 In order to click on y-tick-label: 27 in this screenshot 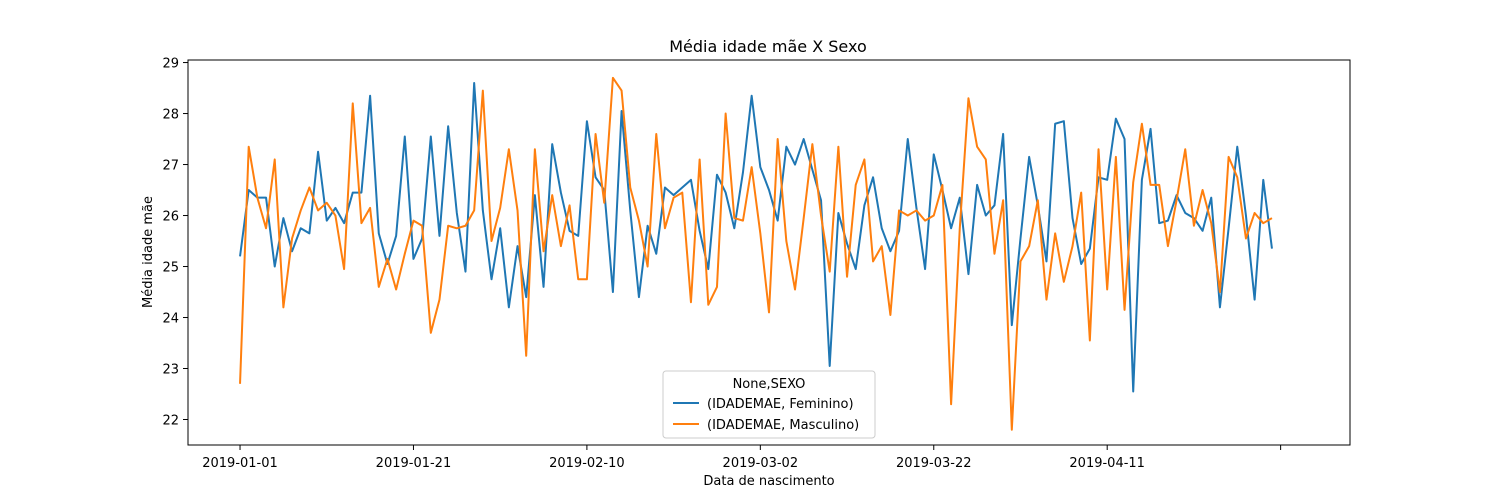, I will do `click(170, 166)`.